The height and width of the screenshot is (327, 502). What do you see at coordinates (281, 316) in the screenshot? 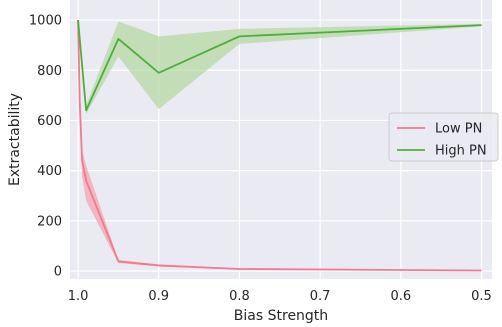
I see `x-axis-label: Bias Strength` at bounding box center [281, 316].